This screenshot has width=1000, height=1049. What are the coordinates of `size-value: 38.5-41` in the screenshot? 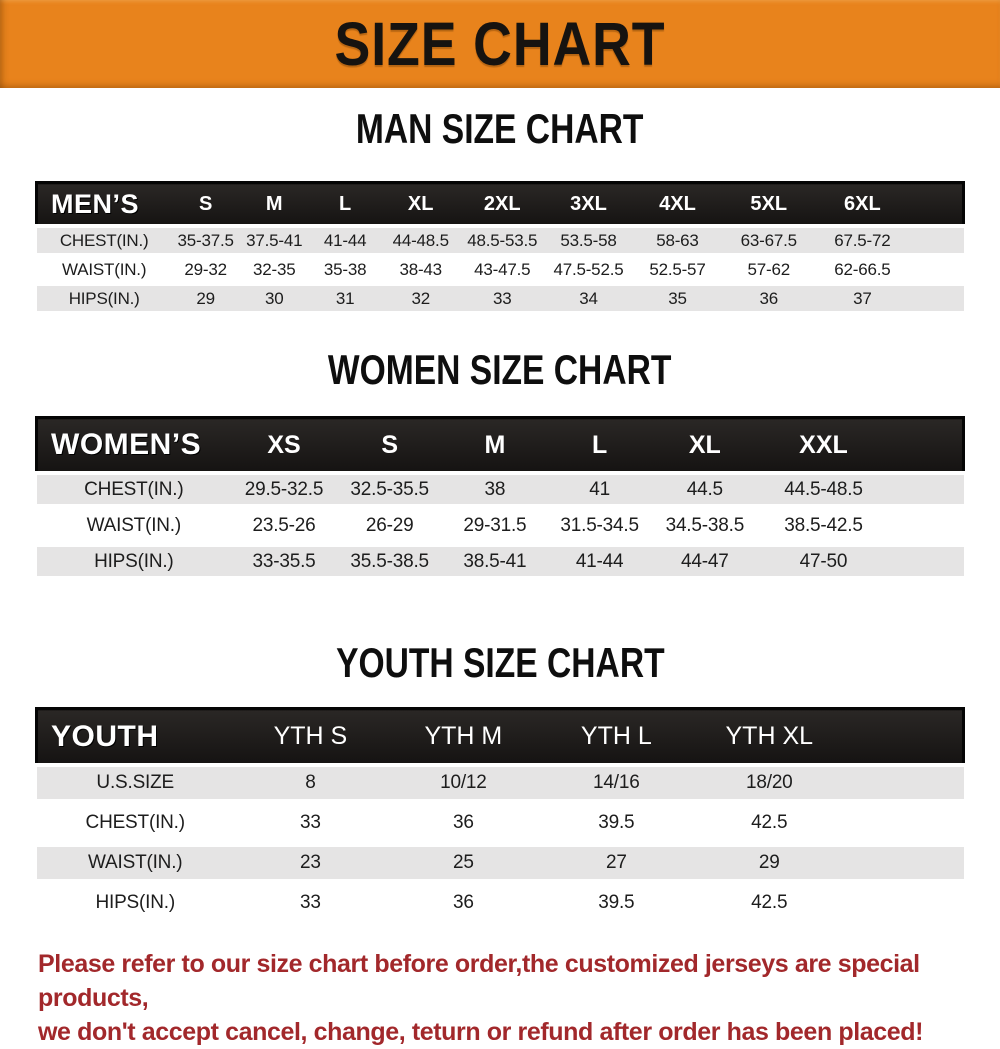 It's located at (495, 559).